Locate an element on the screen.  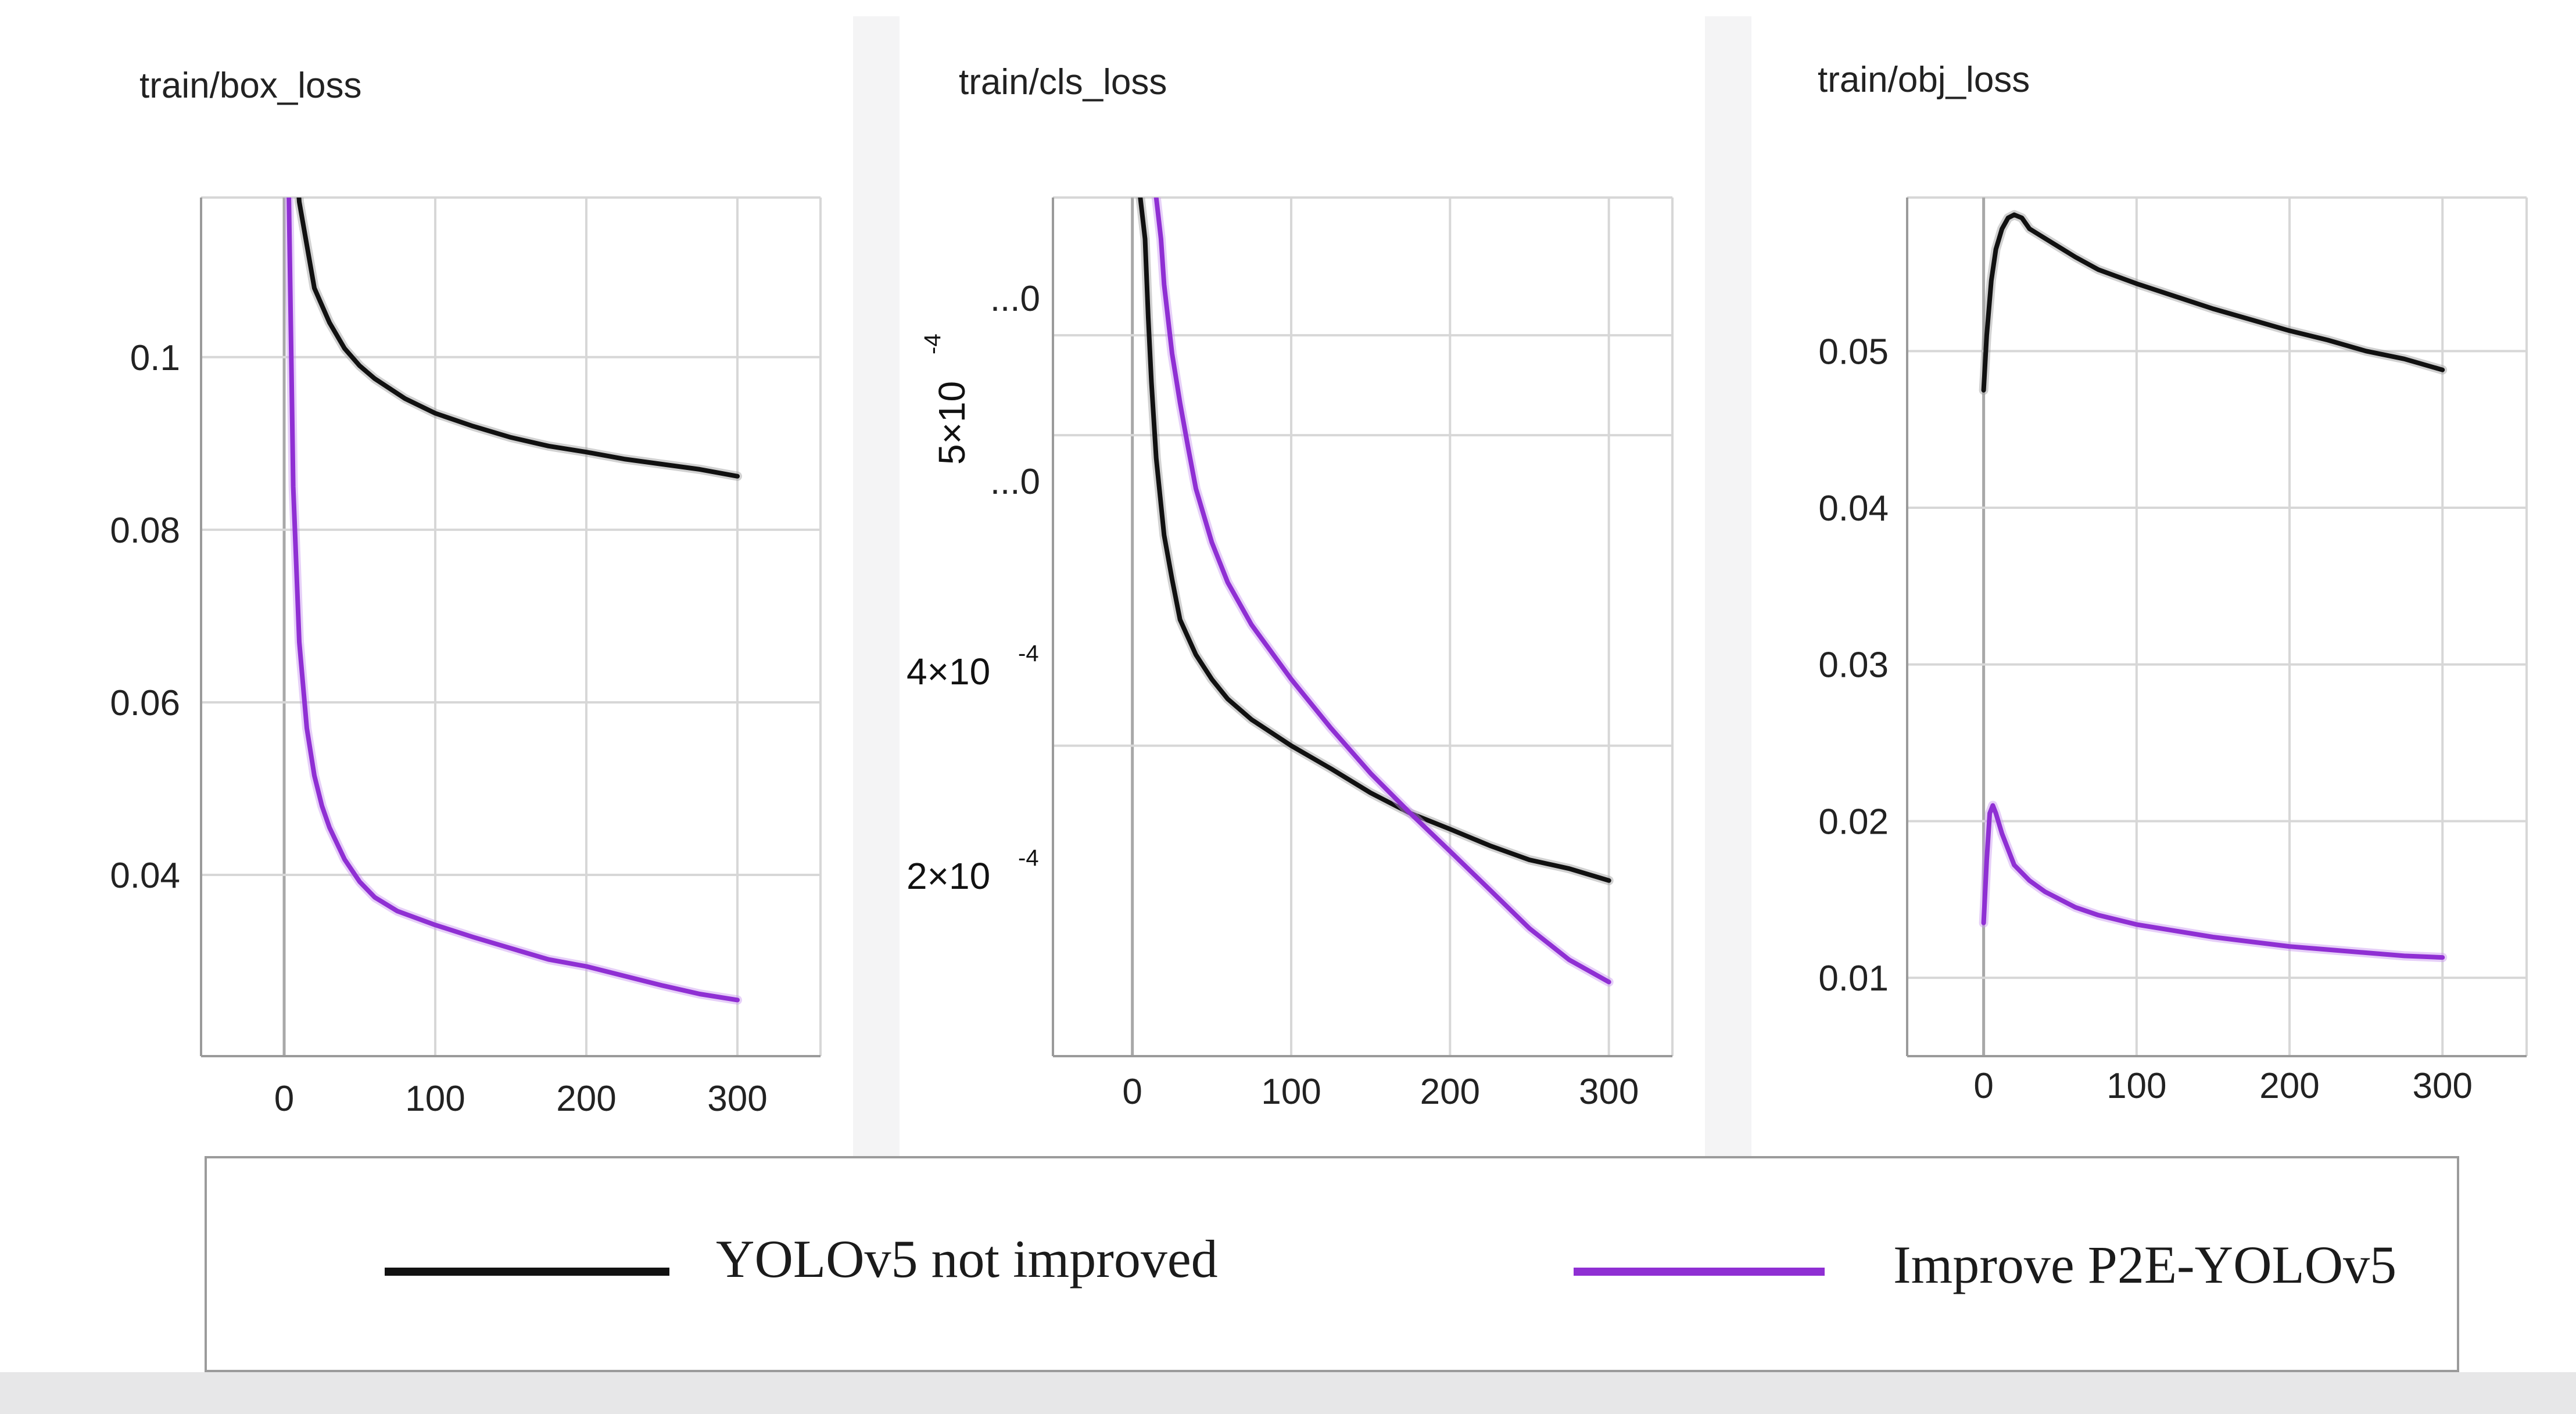
chart-title-box-loss: train/box_loss is located at coordinates (250, 86).